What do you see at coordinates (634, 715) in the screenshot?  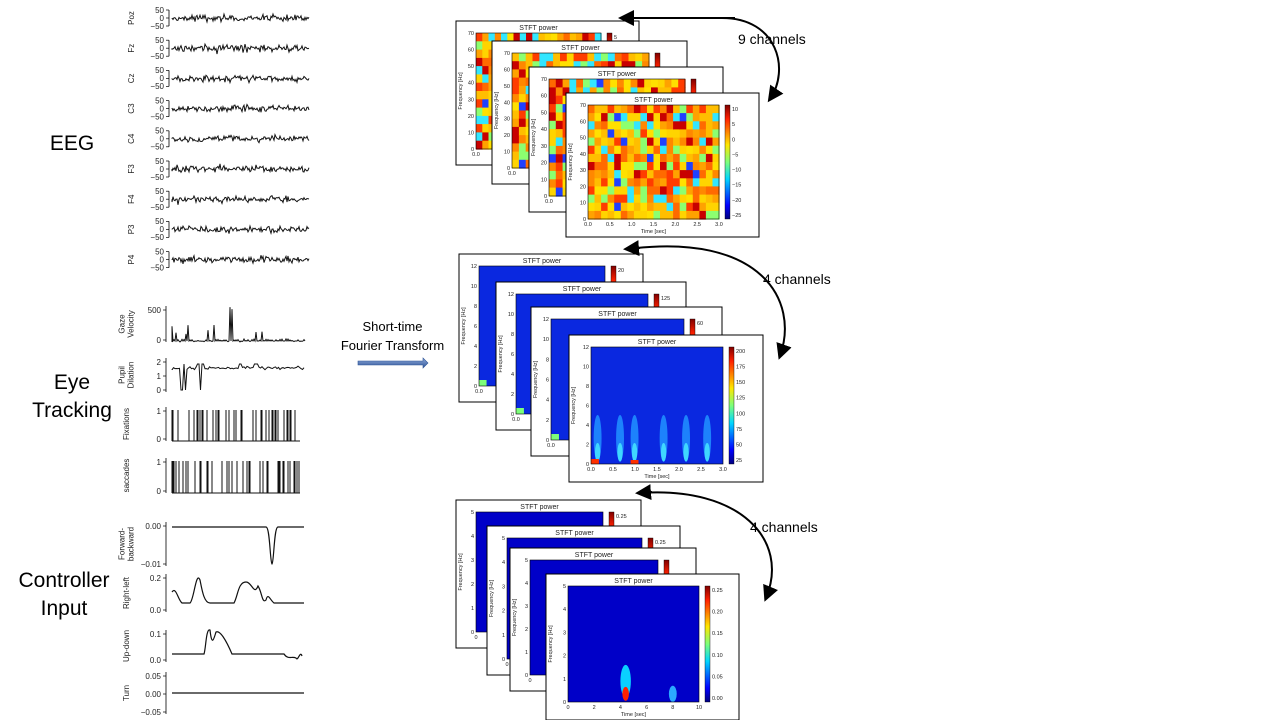 I see `spectrogram-xlabel: Time [sec]` at bounding box center [634, 715].